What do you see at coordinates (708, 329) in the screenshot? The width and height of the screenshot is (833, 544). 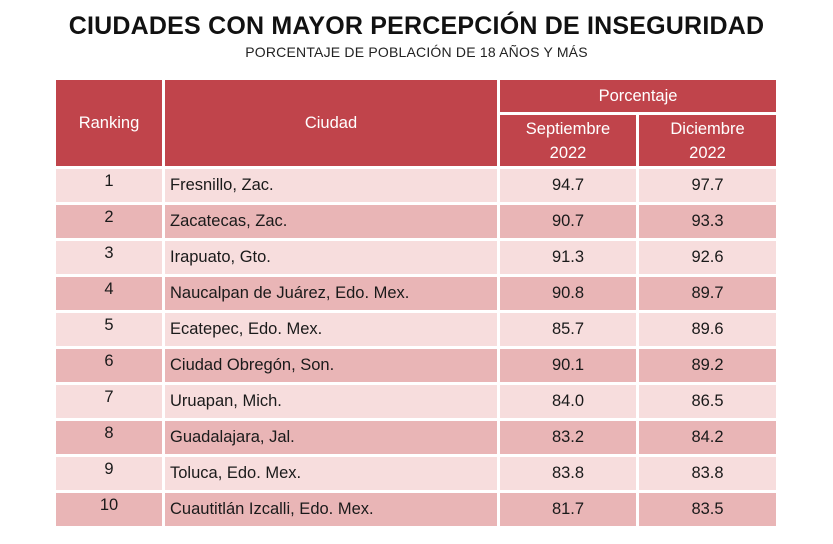 I see `december-value-cell: 89.6` at bounding box center [708, 329].